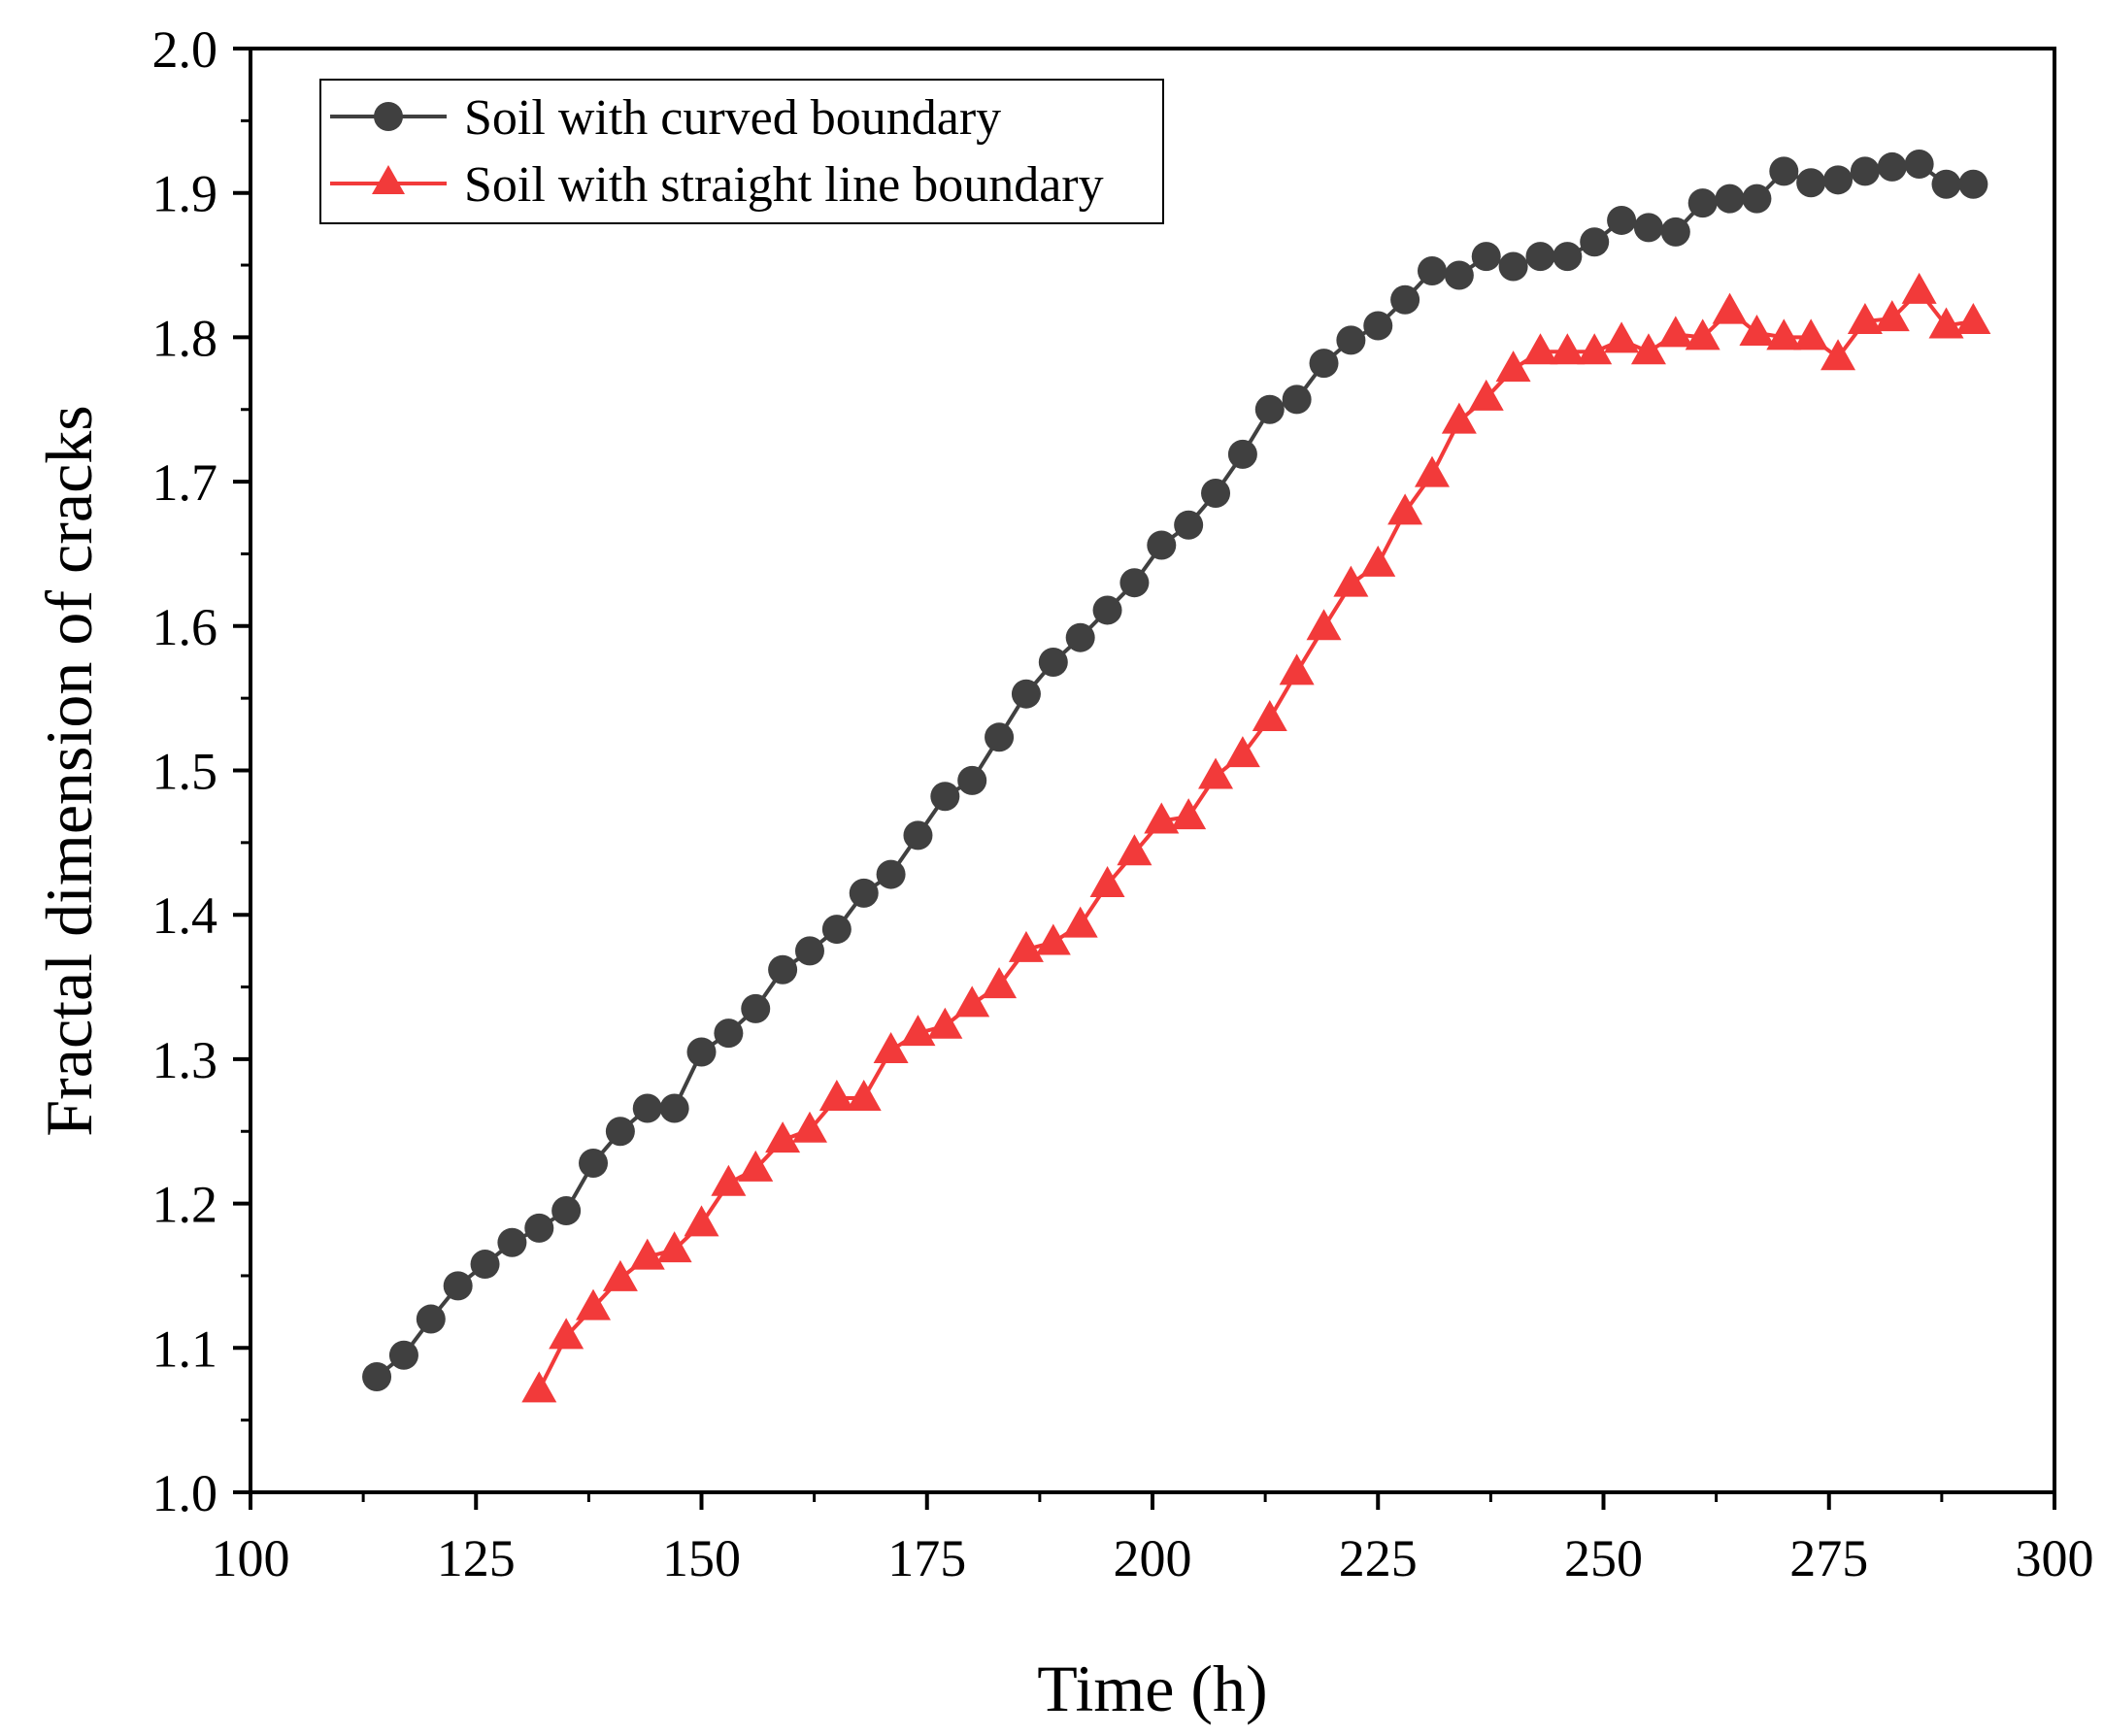 This screenshot has height=1736, width=2104. I want to click on legend-marker-curved, so click(388, 117).